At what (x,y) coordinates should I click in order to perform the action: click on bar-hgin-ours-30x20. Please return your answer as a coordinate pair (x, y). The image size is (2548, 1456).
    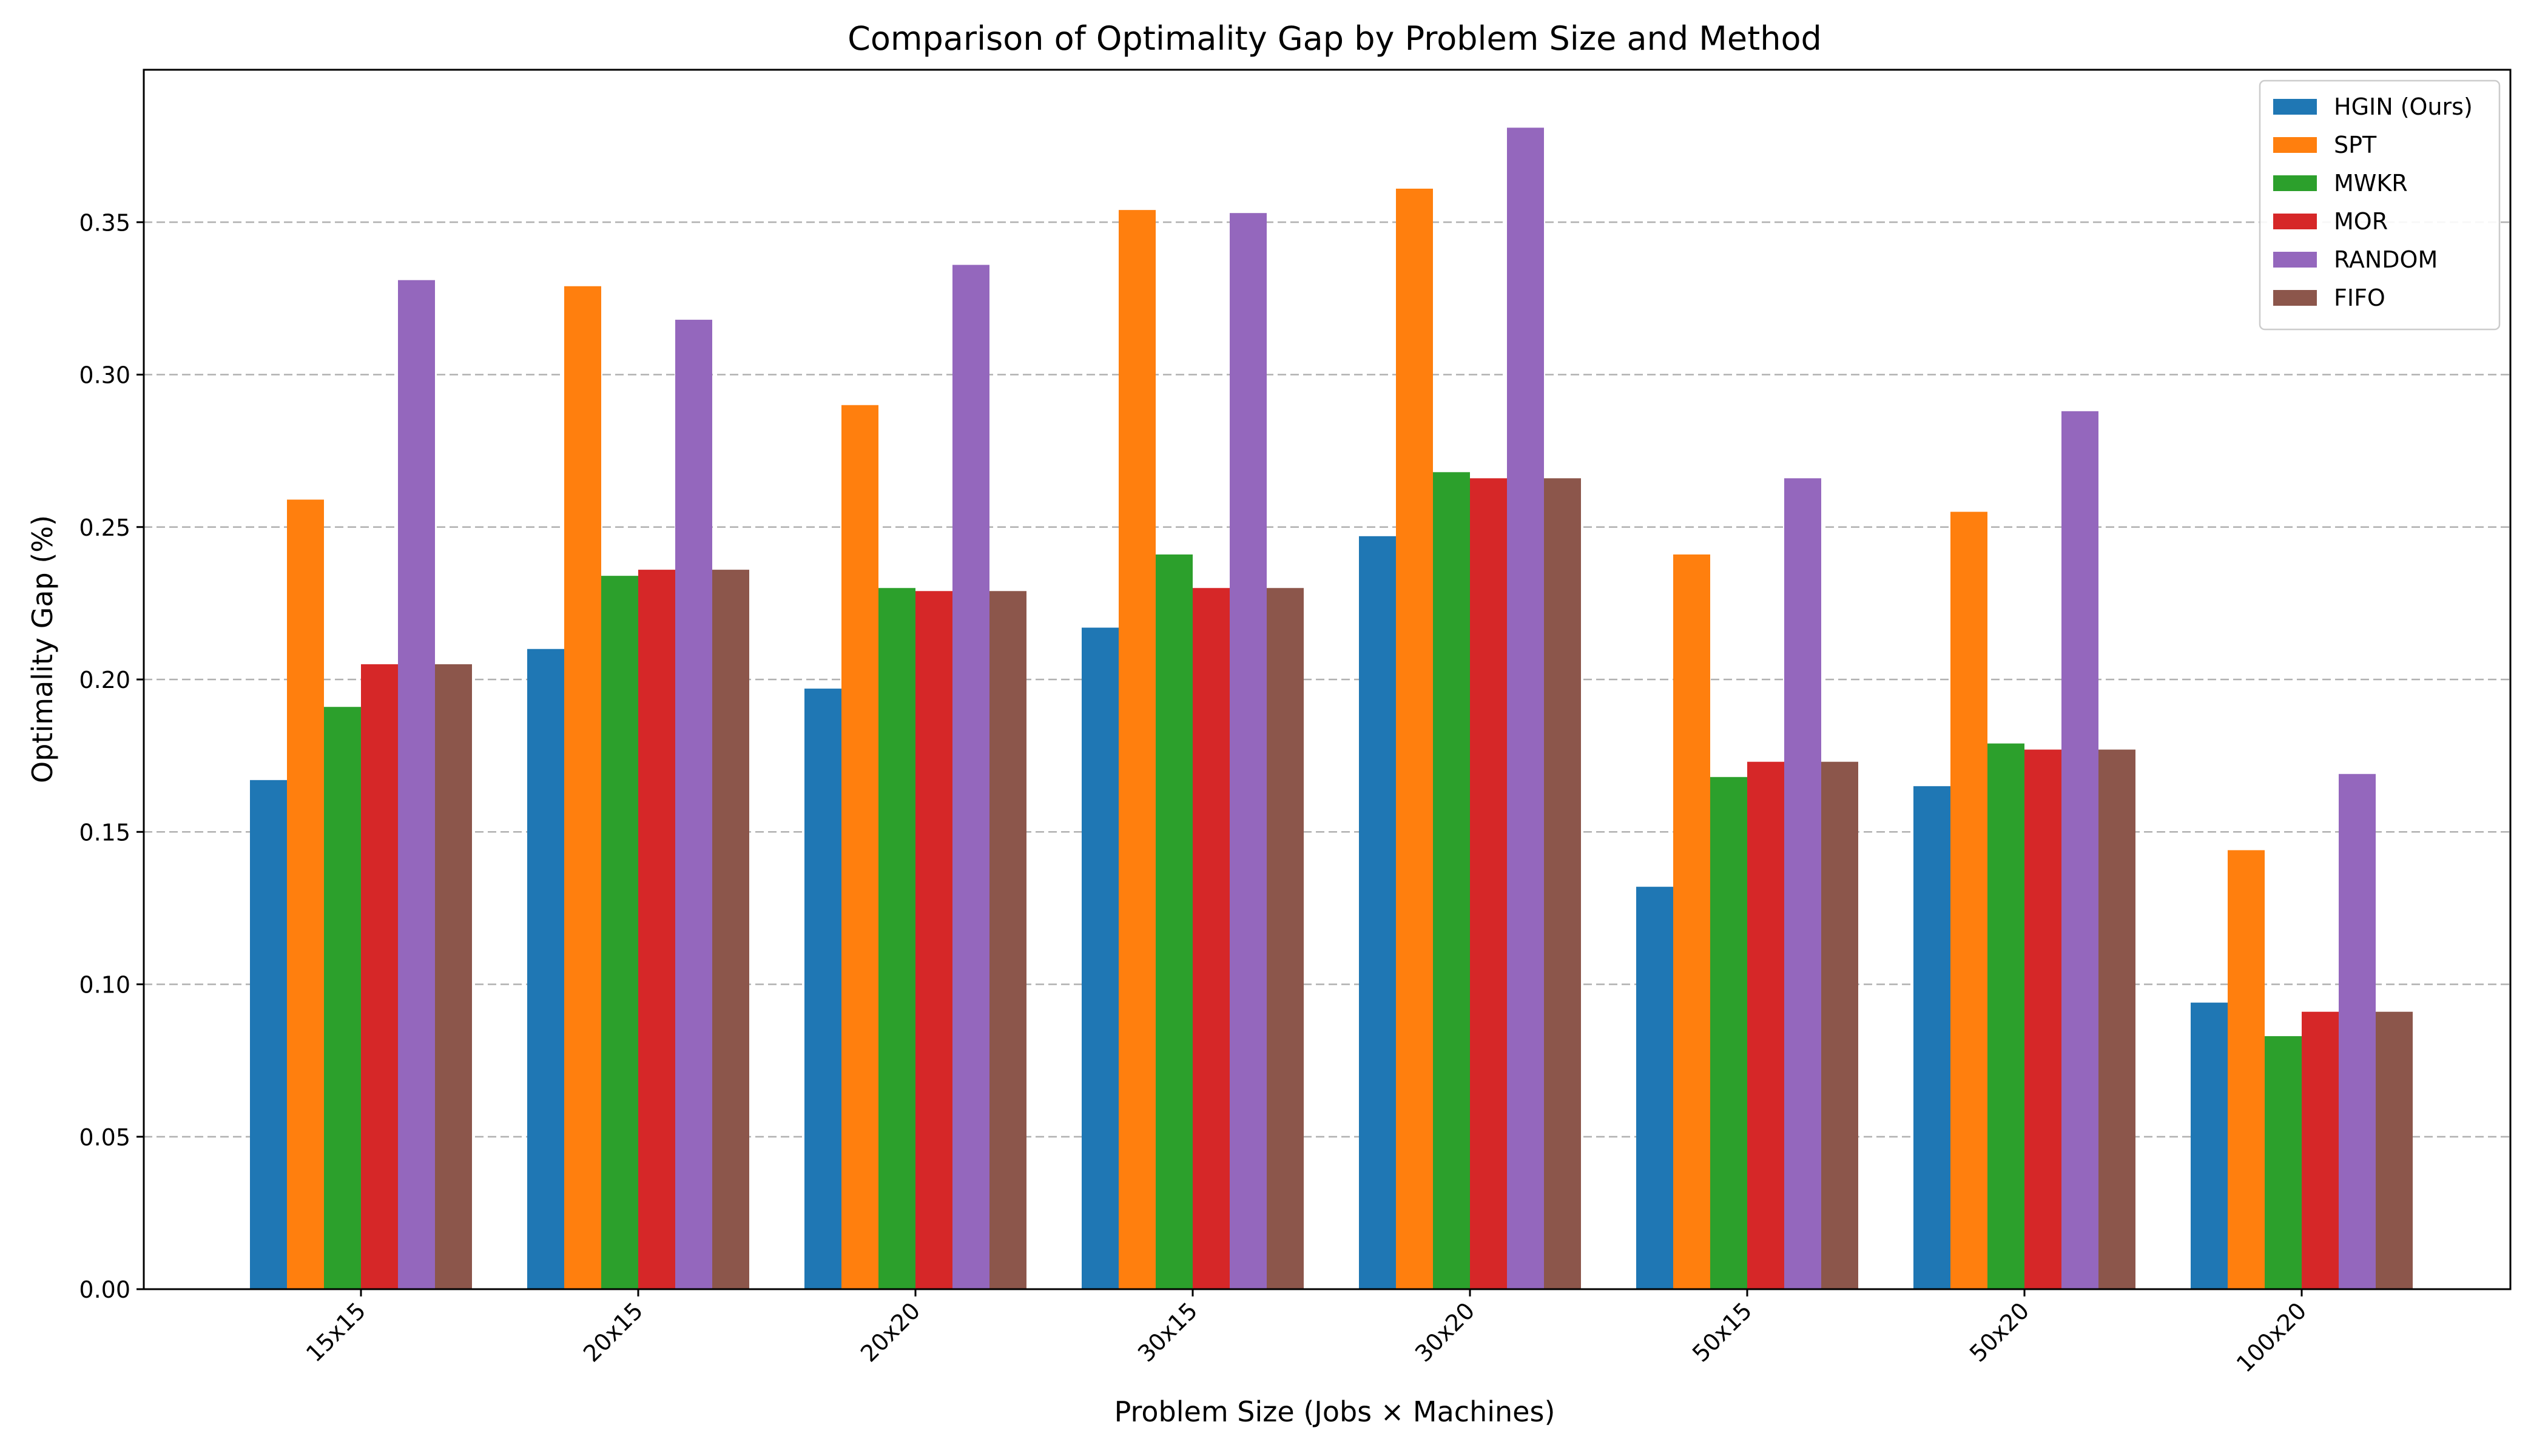
    Looking at the image, I should click on (1377, 913).